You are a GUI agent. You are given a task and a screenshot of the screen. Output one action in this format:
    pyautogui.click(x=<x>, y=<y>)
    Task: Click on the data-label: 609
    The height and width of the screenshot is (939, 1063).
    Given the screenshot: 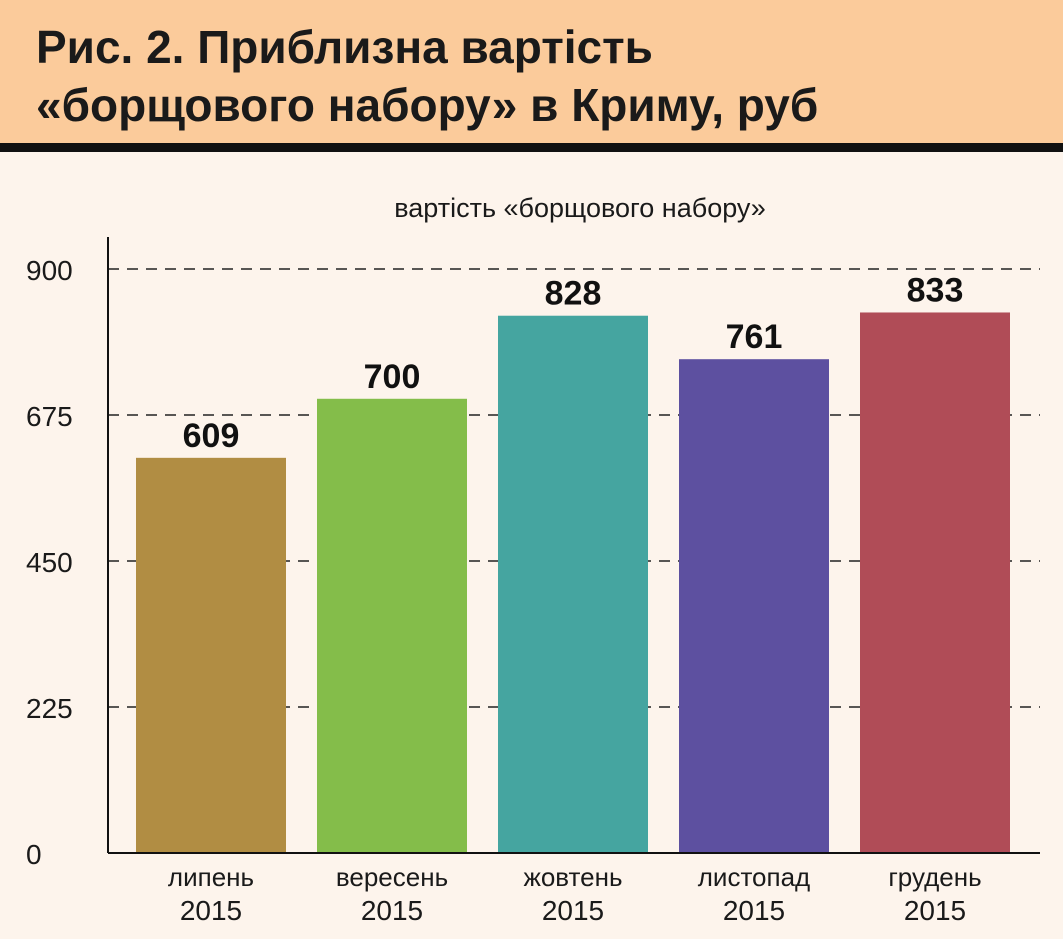 What is the action you would take?
    pyautogui.click(x=211, y=436)
    